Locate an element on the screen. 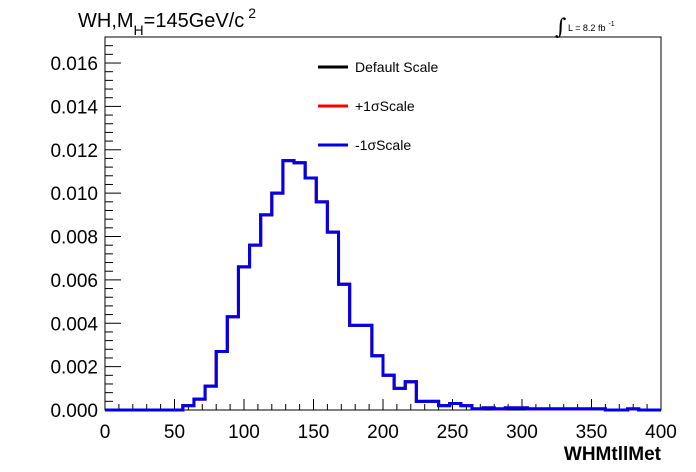  x-tick-label: 50 is located at coordinates (174, 432).